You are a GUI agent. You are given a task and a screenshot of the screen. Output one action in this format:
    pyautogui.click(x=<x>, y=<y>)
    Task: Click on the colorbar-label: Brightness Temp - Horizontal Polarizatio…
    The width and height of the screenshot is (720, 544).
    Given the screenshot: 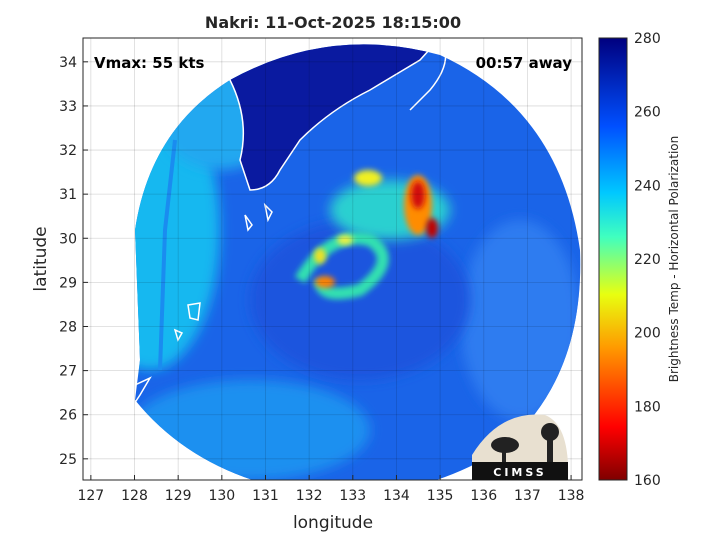 What is the action you would take?
    pyautogui.click(x=674, y=259)
    